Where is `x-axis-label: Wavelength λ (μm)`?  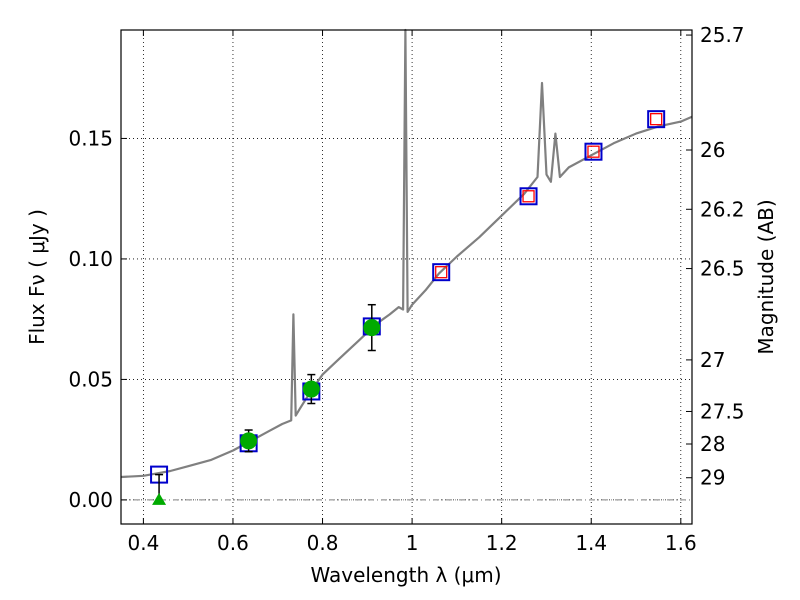
x-axis-label: Wavelength λ (μm) is located at coordinates (405, 575).